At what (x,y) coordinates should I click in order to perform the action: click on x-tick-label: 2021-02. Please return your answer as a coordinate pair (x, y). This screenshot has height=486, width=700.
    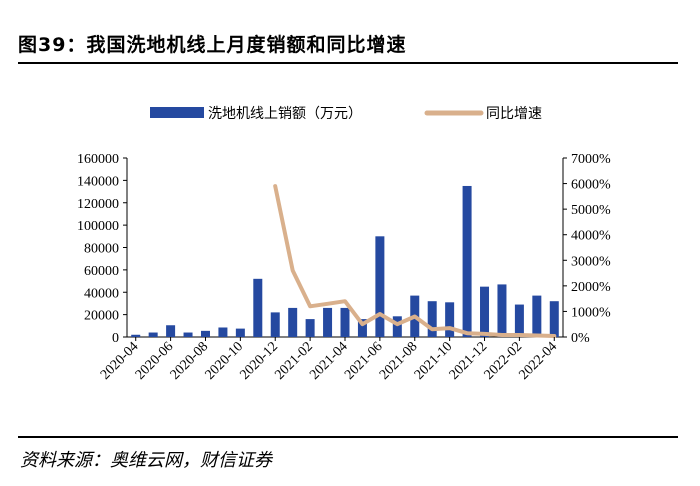
    Looking at the image, I should click on (294, 361).